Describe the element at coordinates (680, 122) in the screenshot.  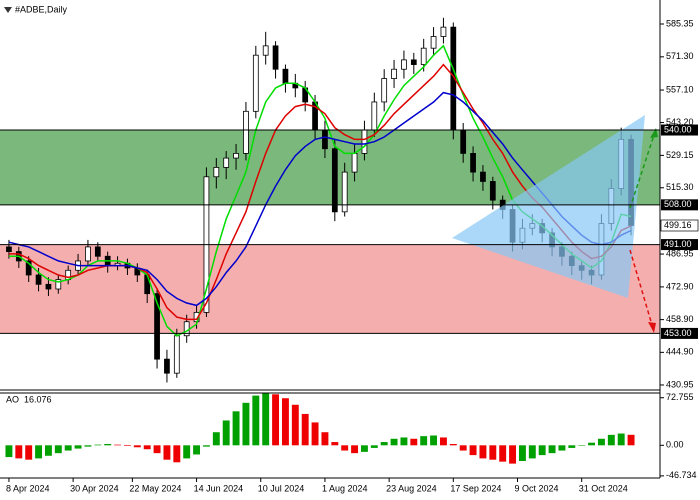
I see `y-tick-label: 543.20` at that location.